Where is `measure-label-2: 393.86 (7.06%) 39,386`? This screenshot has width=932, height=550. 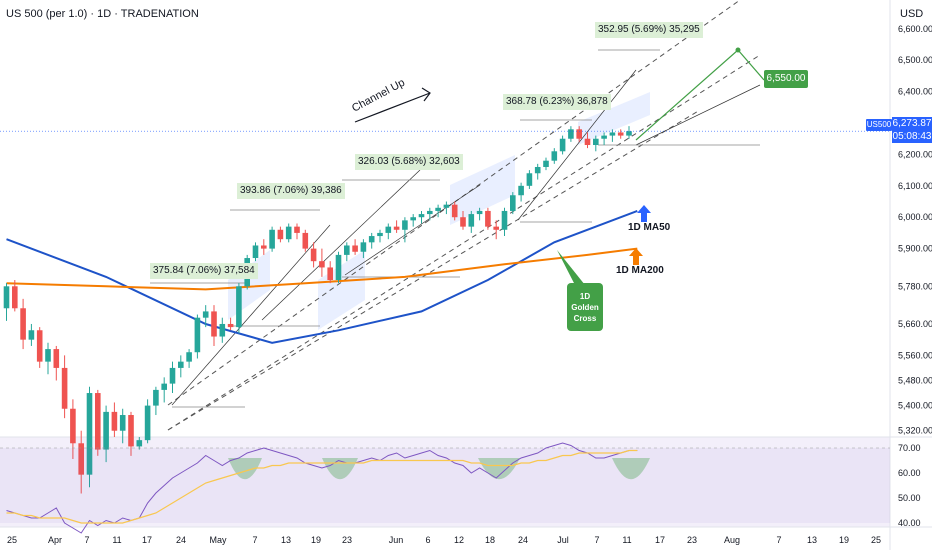
measure-label-2: 393.86 (7.06%) 39,386 is located at coordinates (291, 191).